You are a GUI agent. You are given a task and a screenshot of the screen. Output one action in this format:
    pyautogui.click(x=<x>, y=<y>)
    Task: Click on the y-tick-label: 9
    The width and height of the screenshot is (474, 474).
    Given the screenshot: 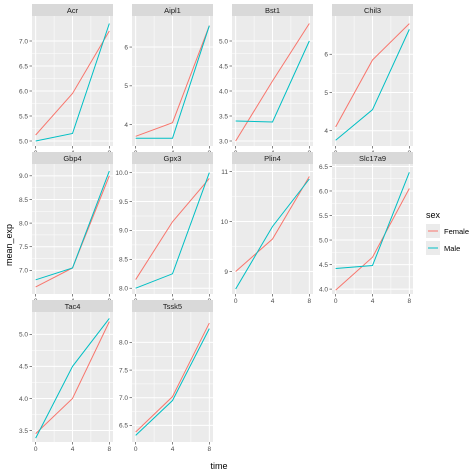 What is the action you would take?
    pyautogui.click(x=226, y=272)
    